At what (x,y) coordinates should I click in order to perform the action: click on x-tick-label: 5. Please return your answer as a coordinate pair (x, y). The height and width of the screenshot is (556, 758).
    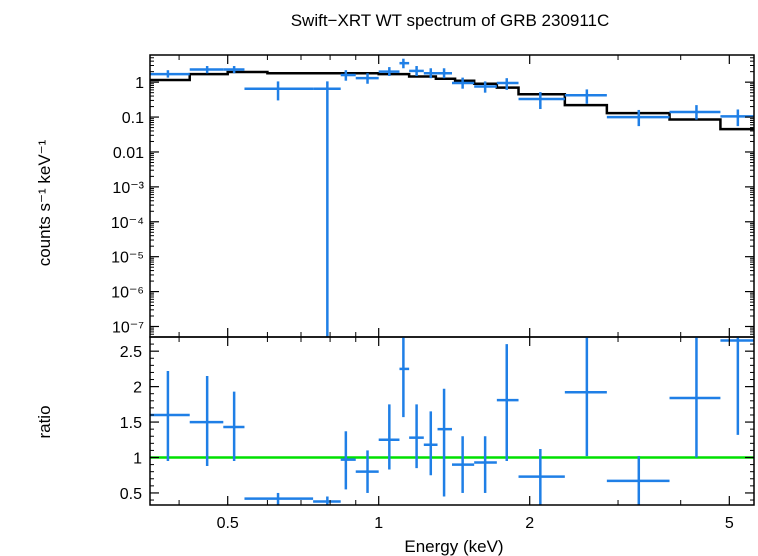
    Looking at the image, I should click on (729, 523).